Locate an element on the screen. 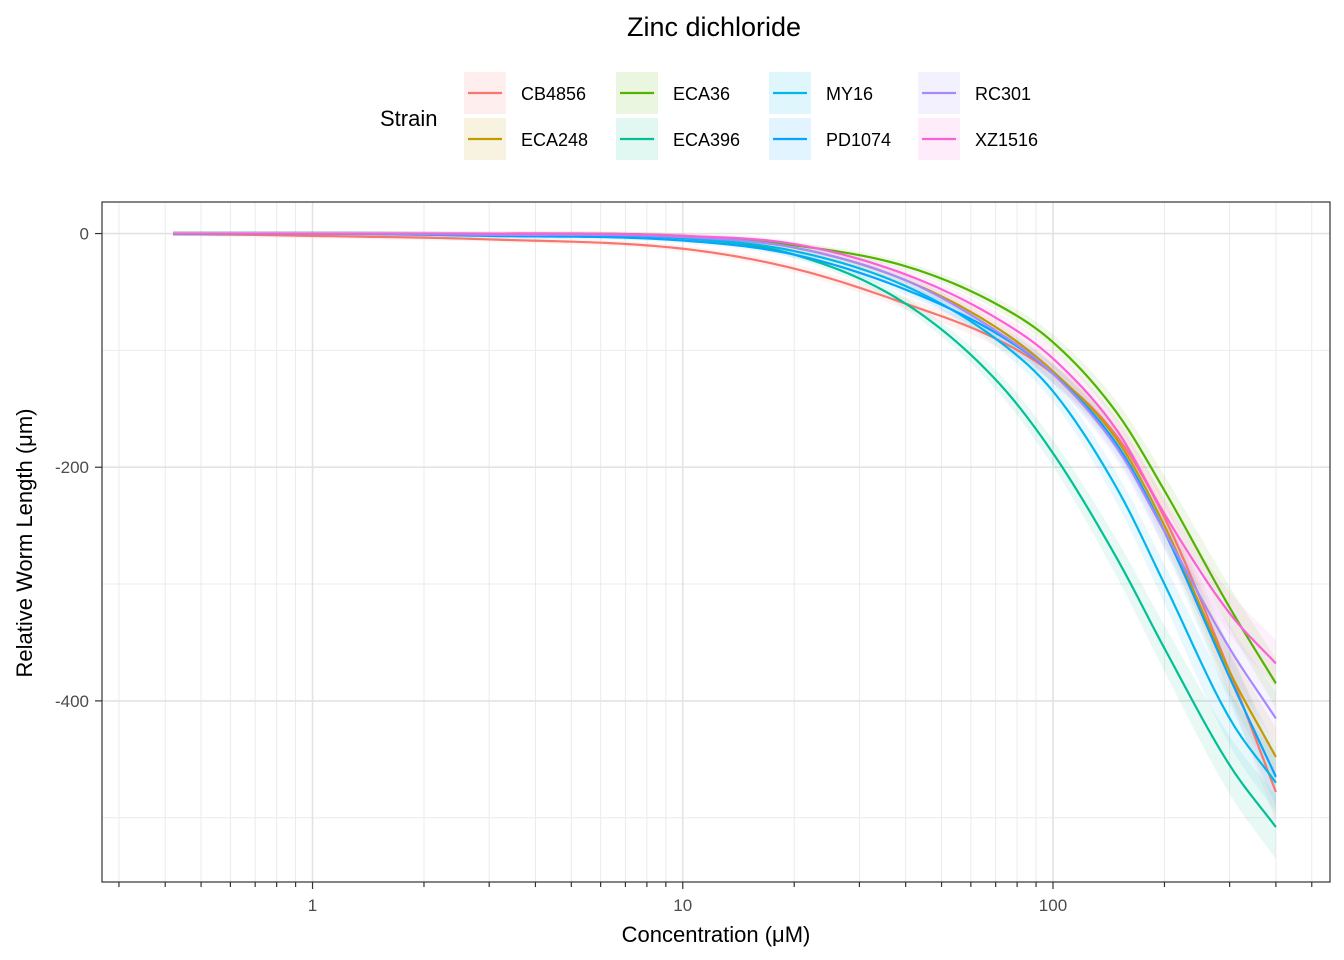 This screenshot has height=960, width=1344. legend-item-eca396: ECA396 is located at coordinates (678, 139).